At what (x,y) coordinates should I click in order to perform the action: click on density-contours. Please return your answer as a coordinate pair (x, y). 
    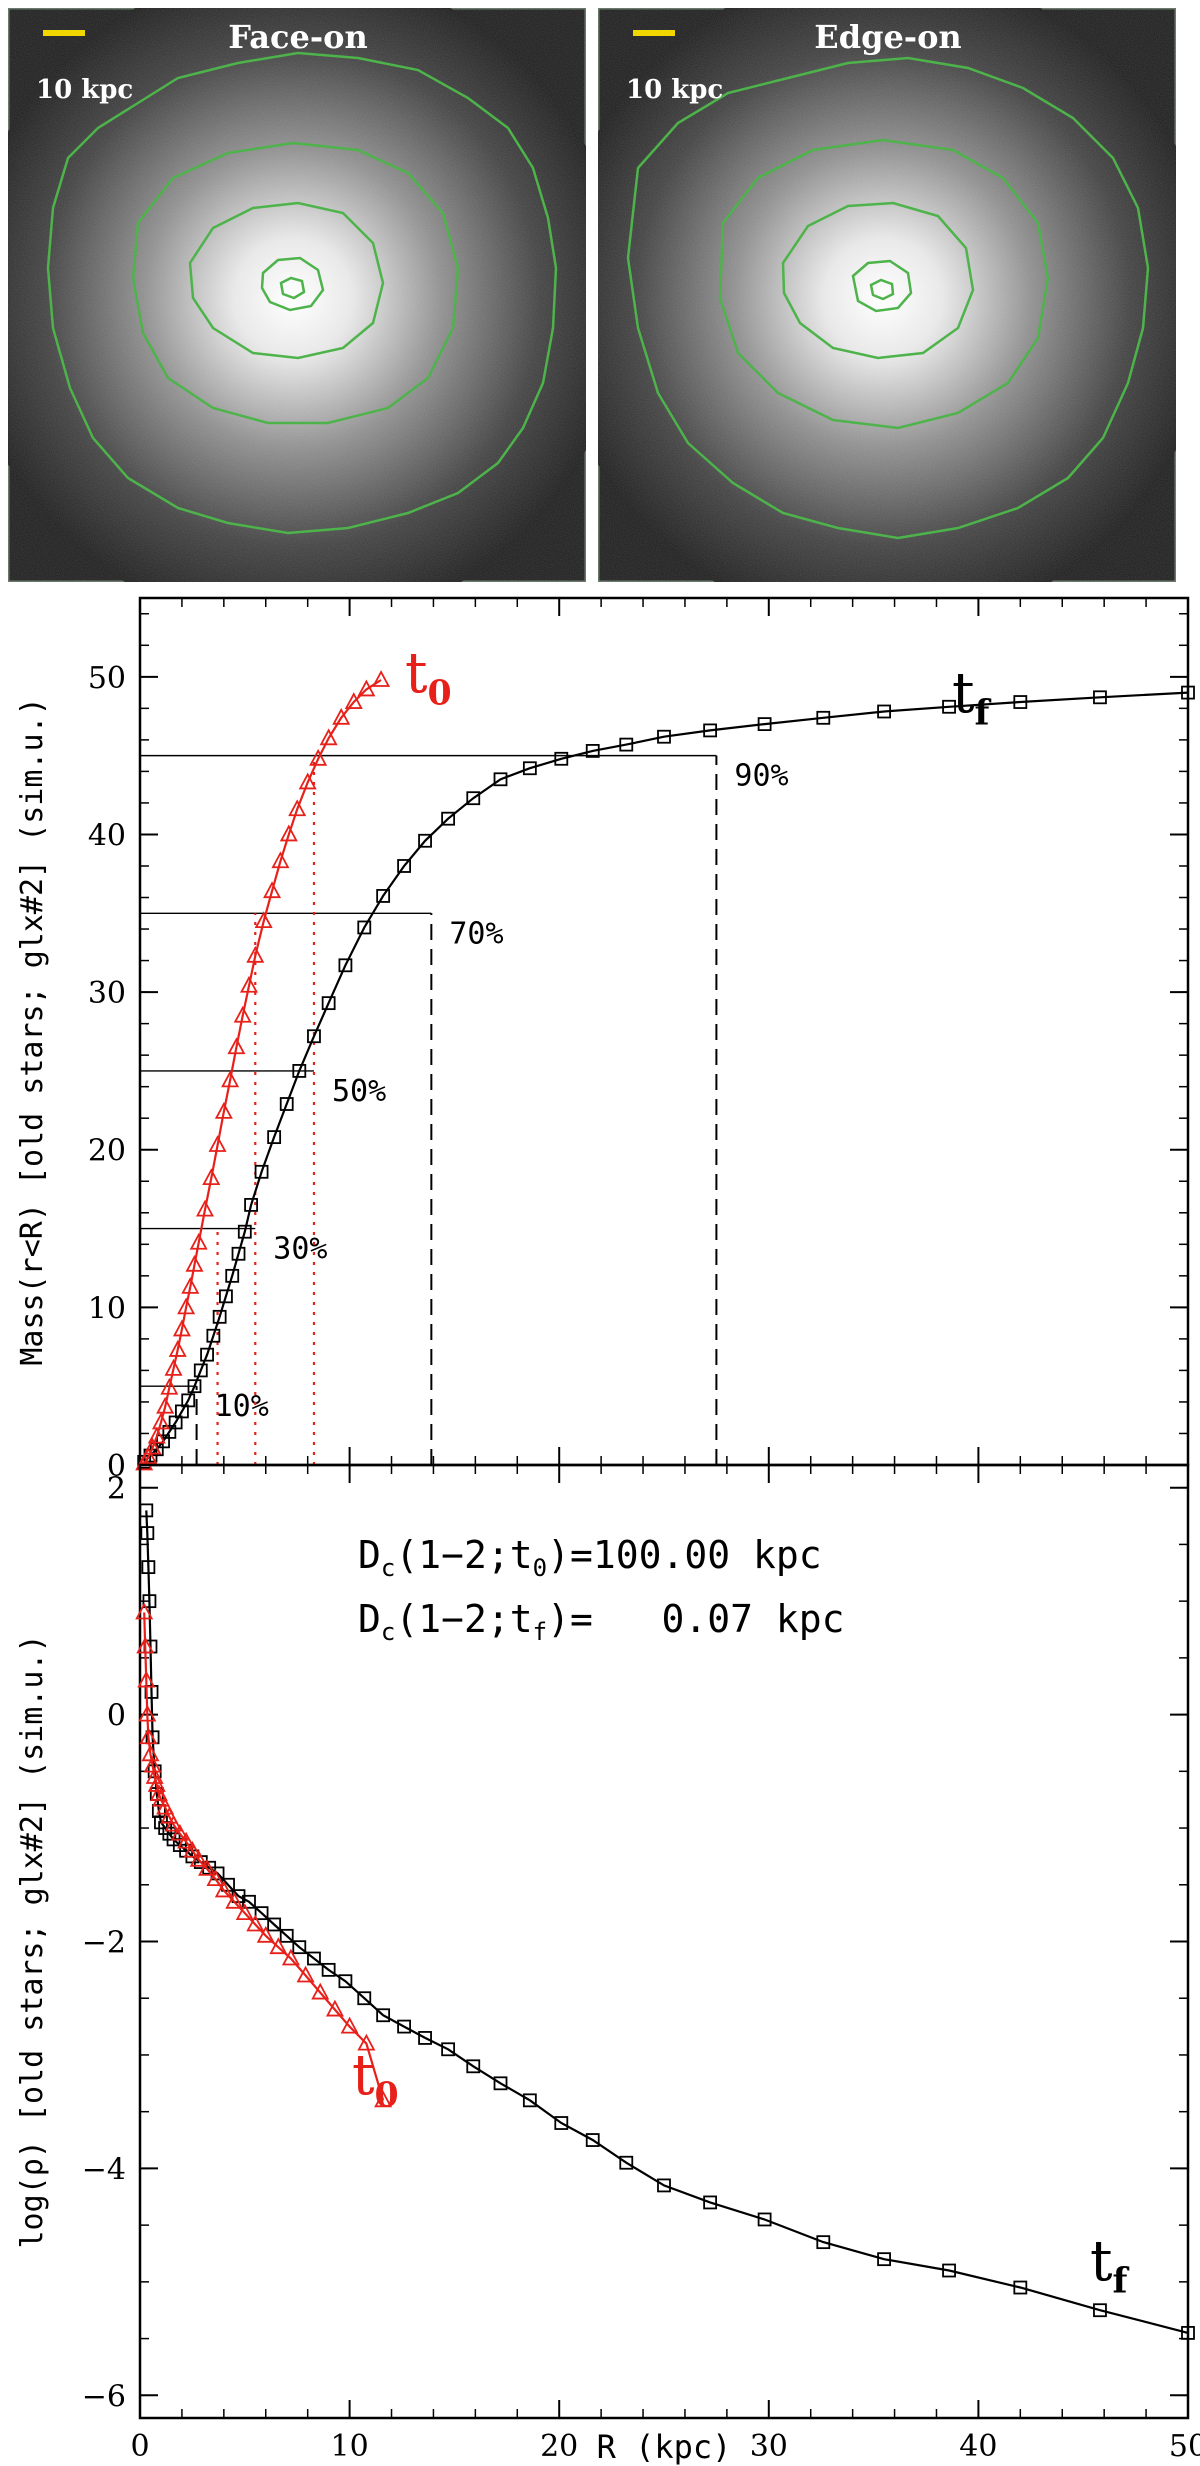
    Looking at the image, I should click on (302, 293).